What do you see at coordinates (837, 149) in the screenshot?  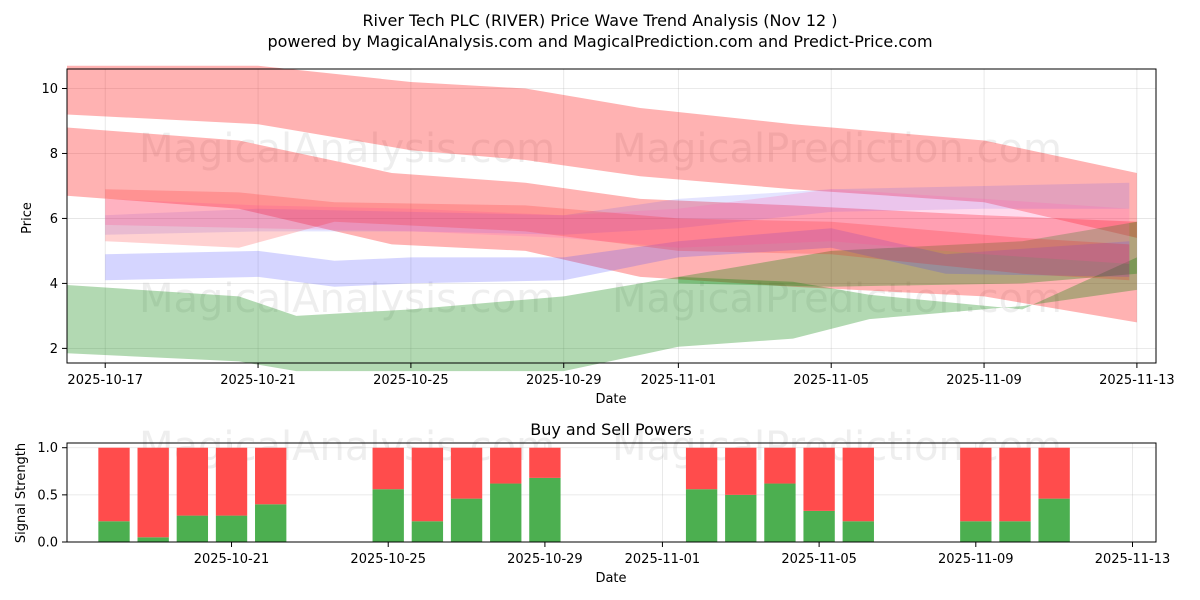 I see `watermark-prediction-top: MagicalPrediction.com` at bounding box center [837, 149].